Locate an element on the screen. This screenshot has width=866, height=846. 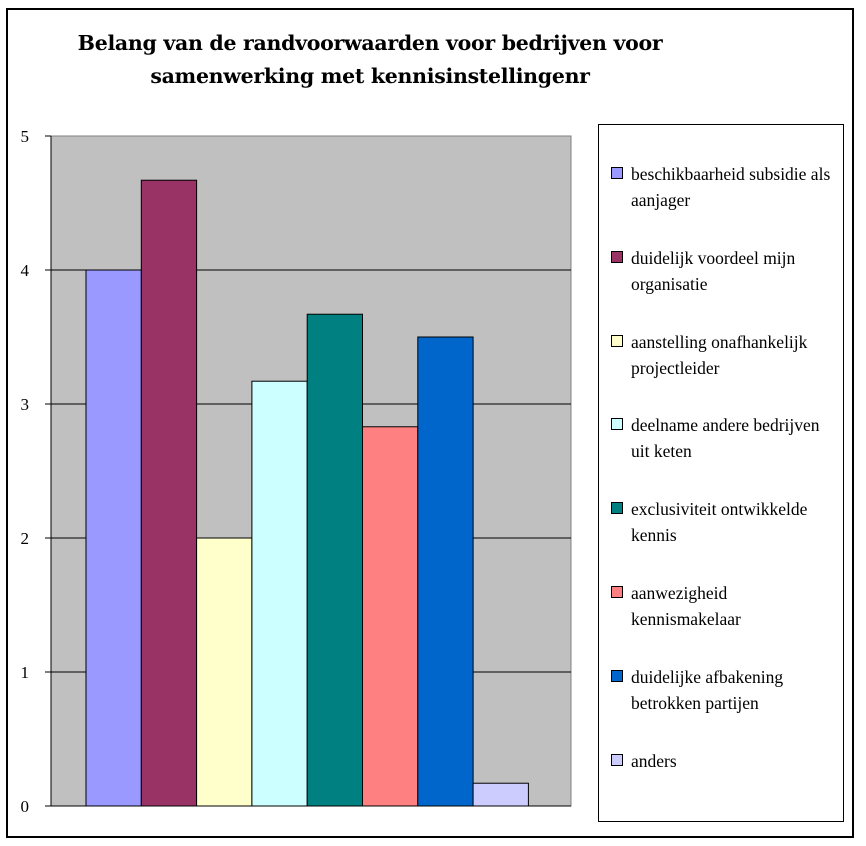
legend-item: beschikbaarheid subsidie als aanjager is located at coordinates (724, 187).